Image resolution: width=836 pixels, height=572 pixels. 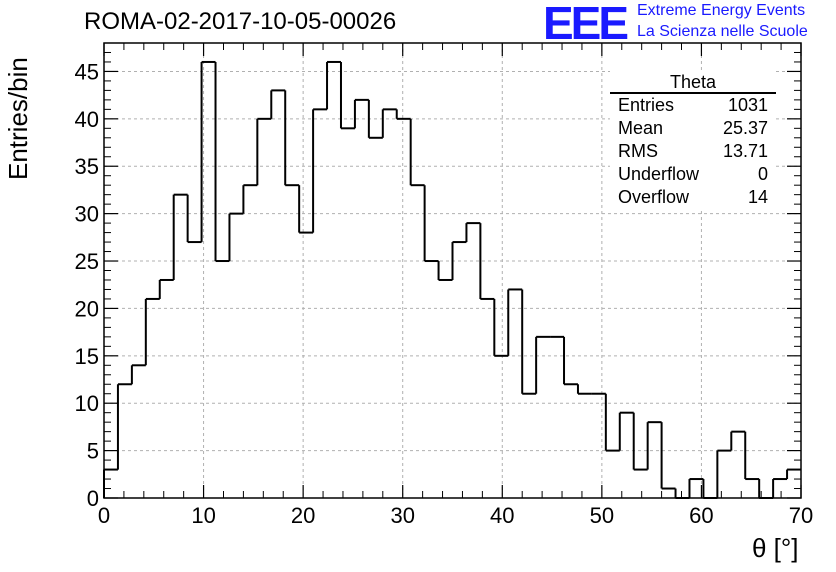 I want to click on y-tick-label: 30, so click(x=87, y=214).